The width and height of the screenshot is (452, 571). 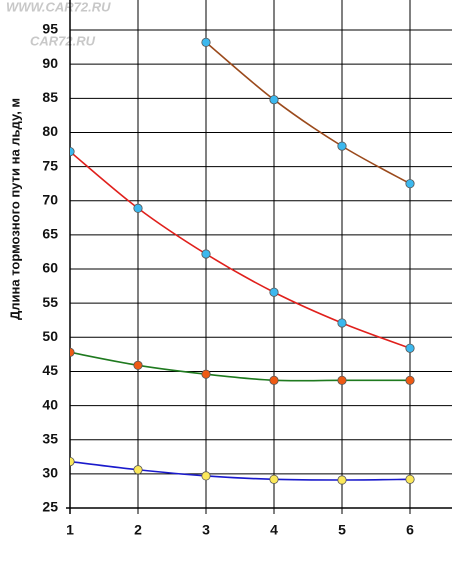 What do you see at coordinates (50, 63) in the screenshot?
I see `y-tick-label: 90` at bounding box center [50, 63].